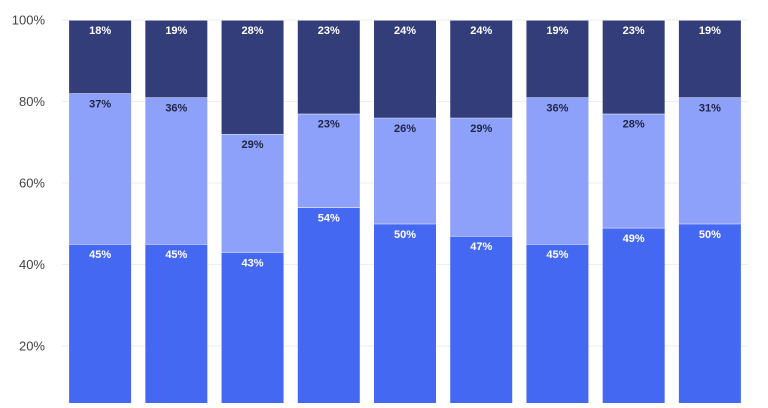  What do you see at coordinates (481, 247) in the screenshot?
I see `data-label: 47%` at bounding box center [481, 247].